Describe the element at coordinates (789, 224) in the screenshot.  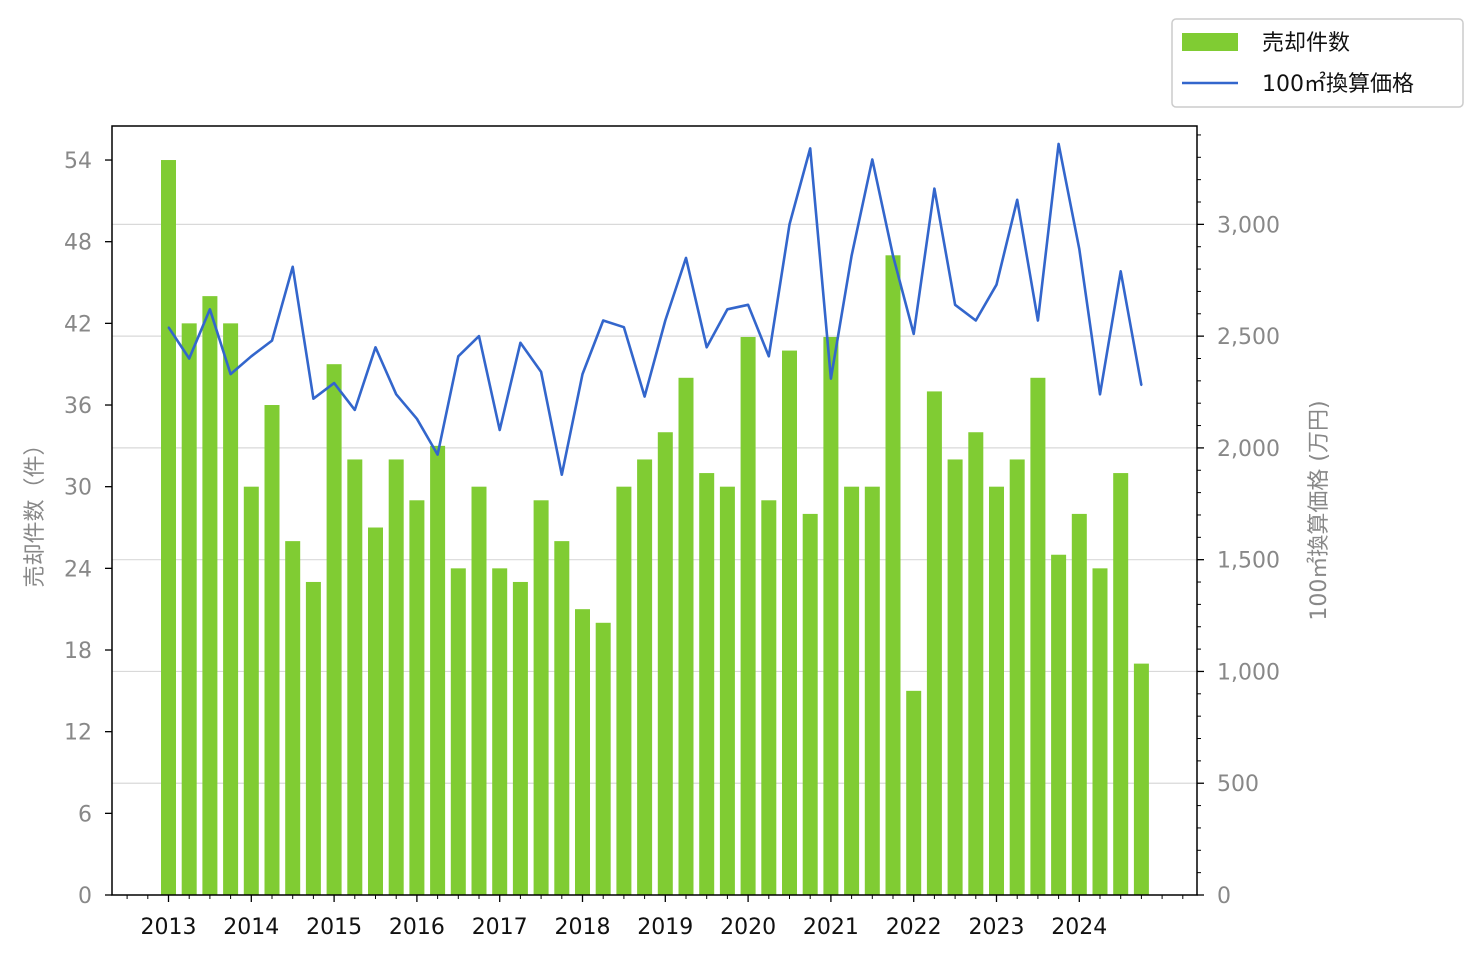
I see `price-point-2020Q3` at that location.